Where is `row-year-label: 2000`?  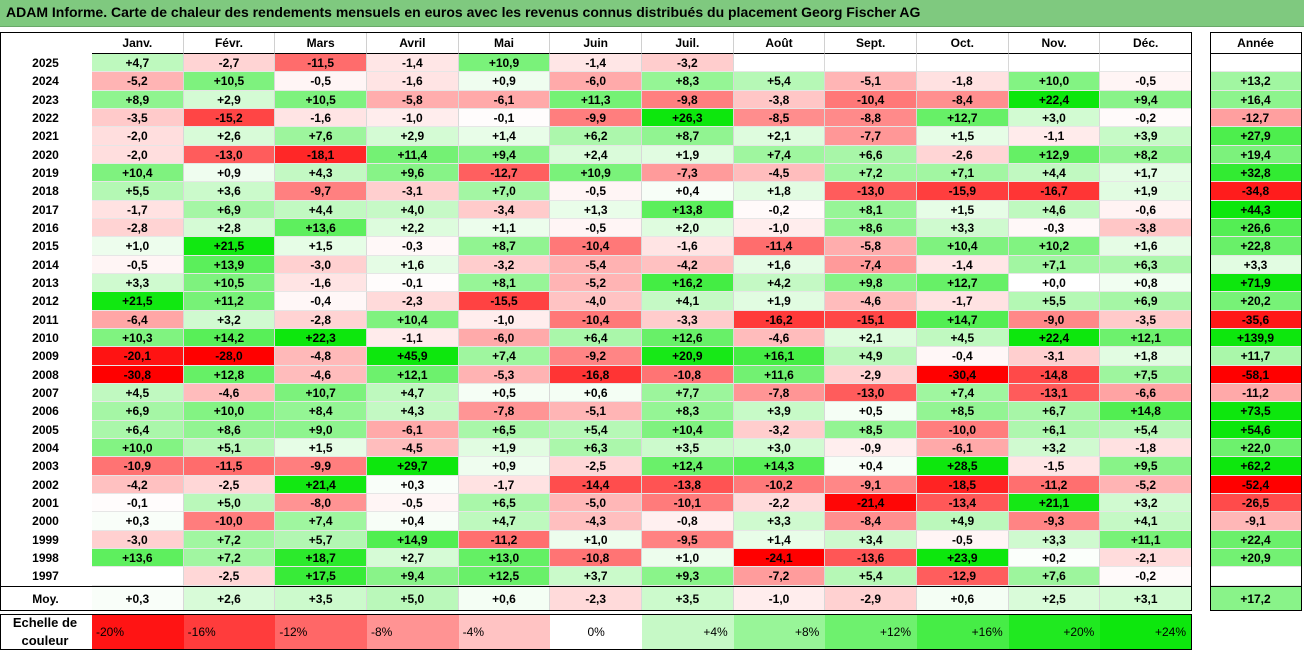 row-year-label: 2000 is located at coordinates (45, 521).